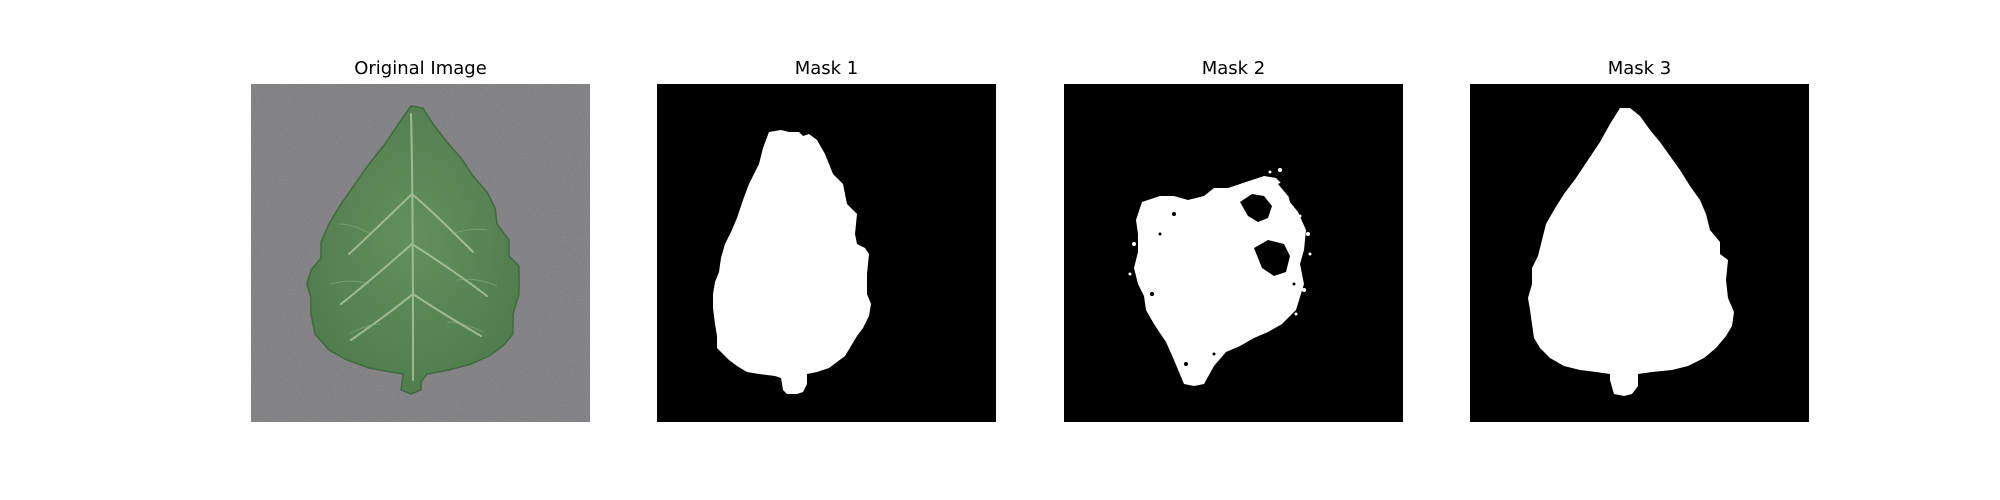  What do you see at coordinates (420, 253) in the screenshot?
I see `original-leaf-image` at bounding box center [420, 253].